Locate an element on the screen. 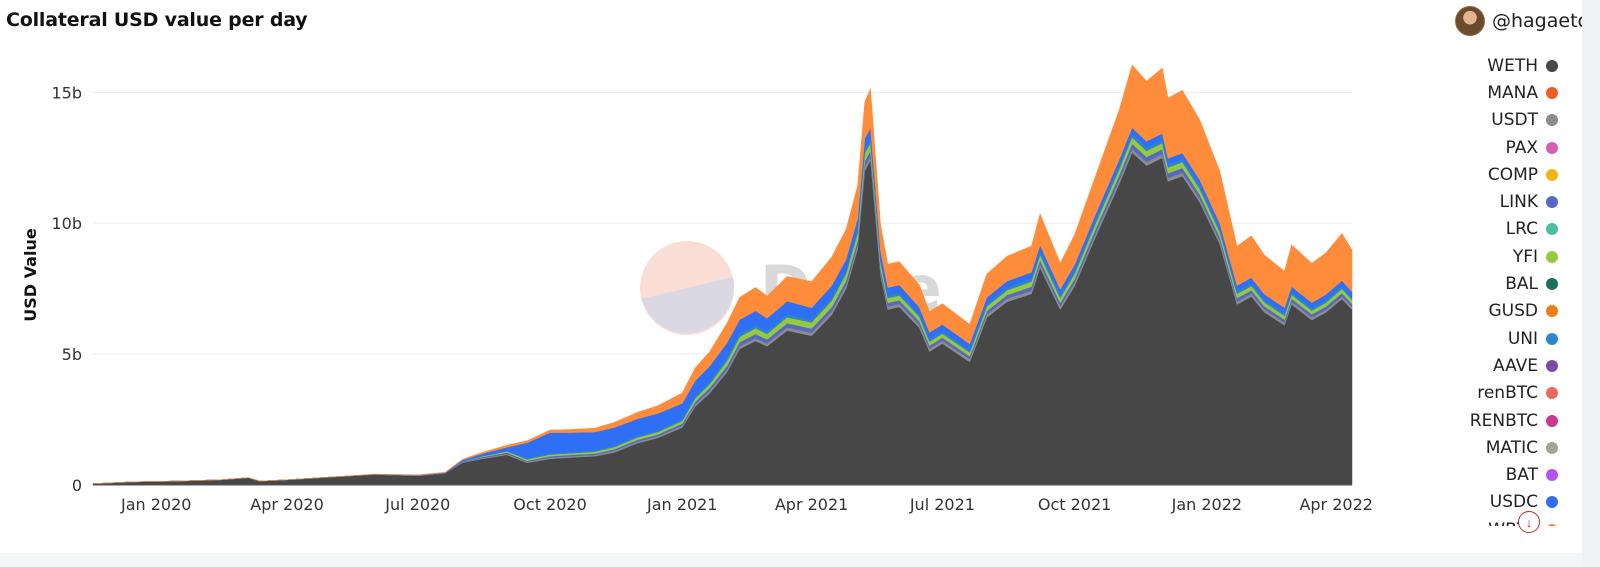 The image size is (1600, 567). x-tick-label: Jan 2021 is located at coordinates (681, 504).